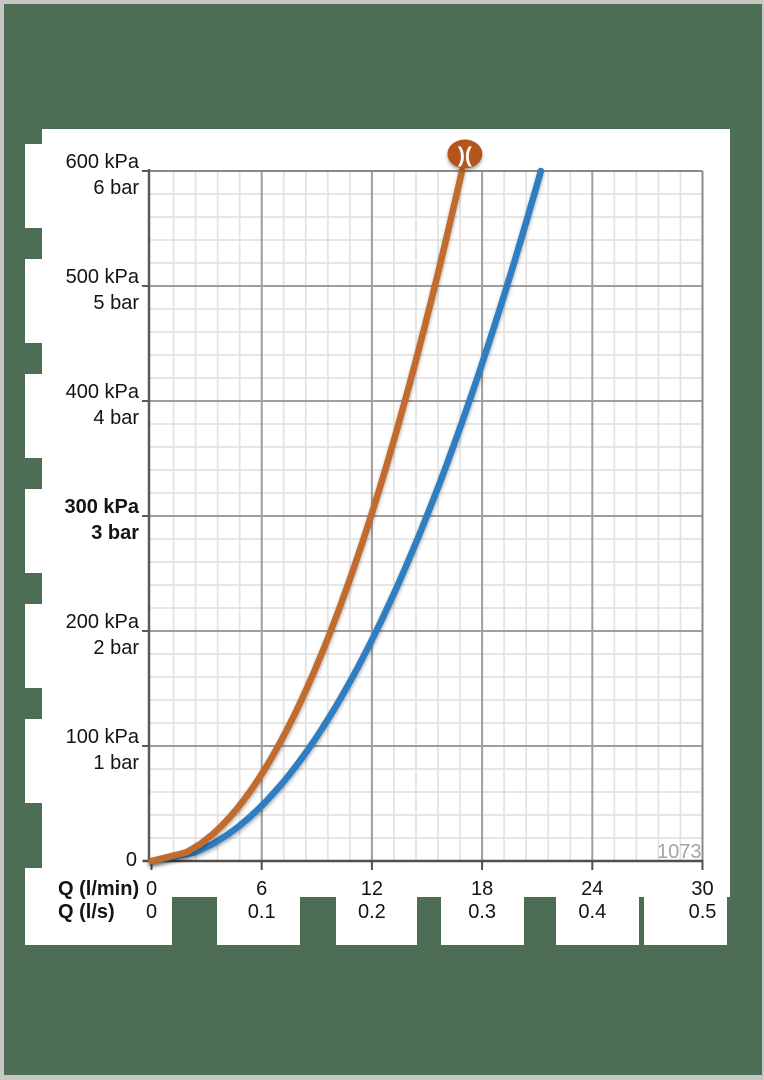 The image size is (764, 1080). I want to click on kpa-value: 600 kPa, so click(102, 162).